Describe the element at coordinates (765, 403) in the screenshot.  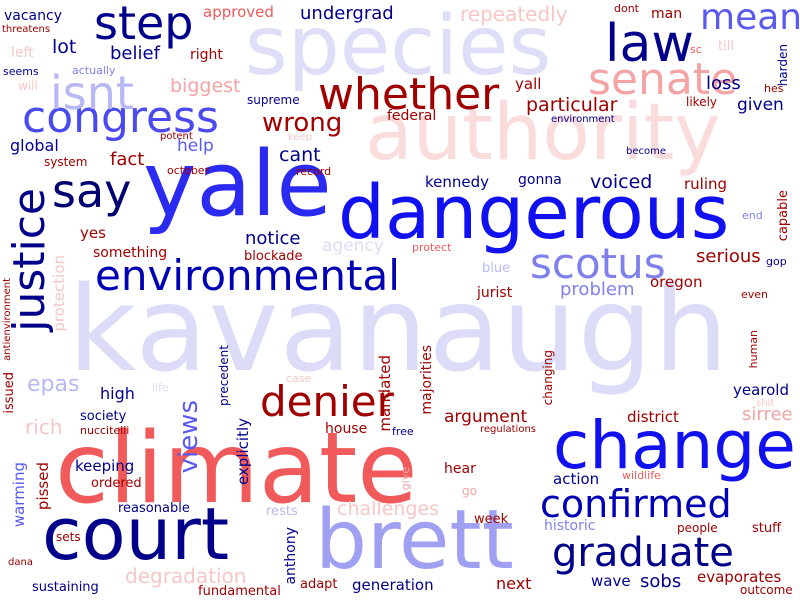
I see `word-shit: shit` at that location.